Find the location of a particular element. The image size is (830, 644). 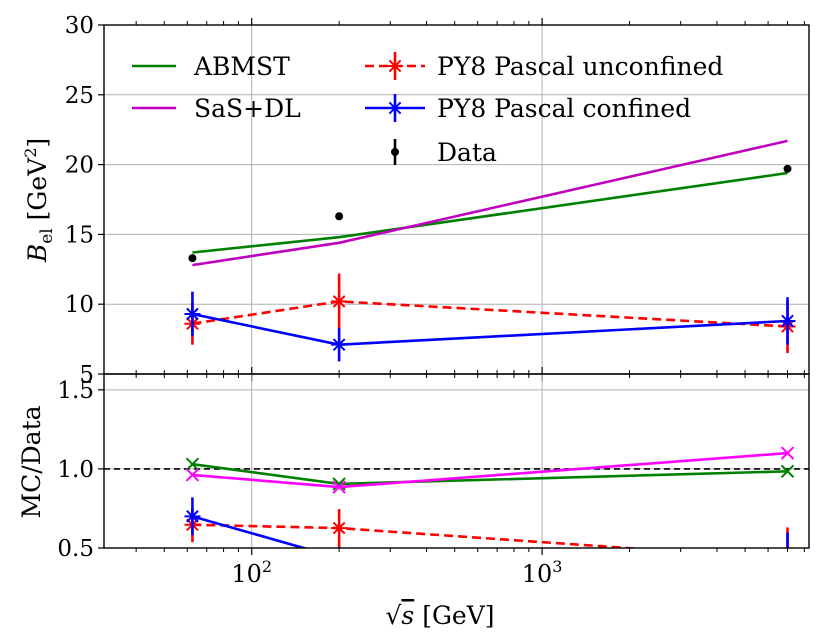

legend-point-data is located at coordinates (395, 152).